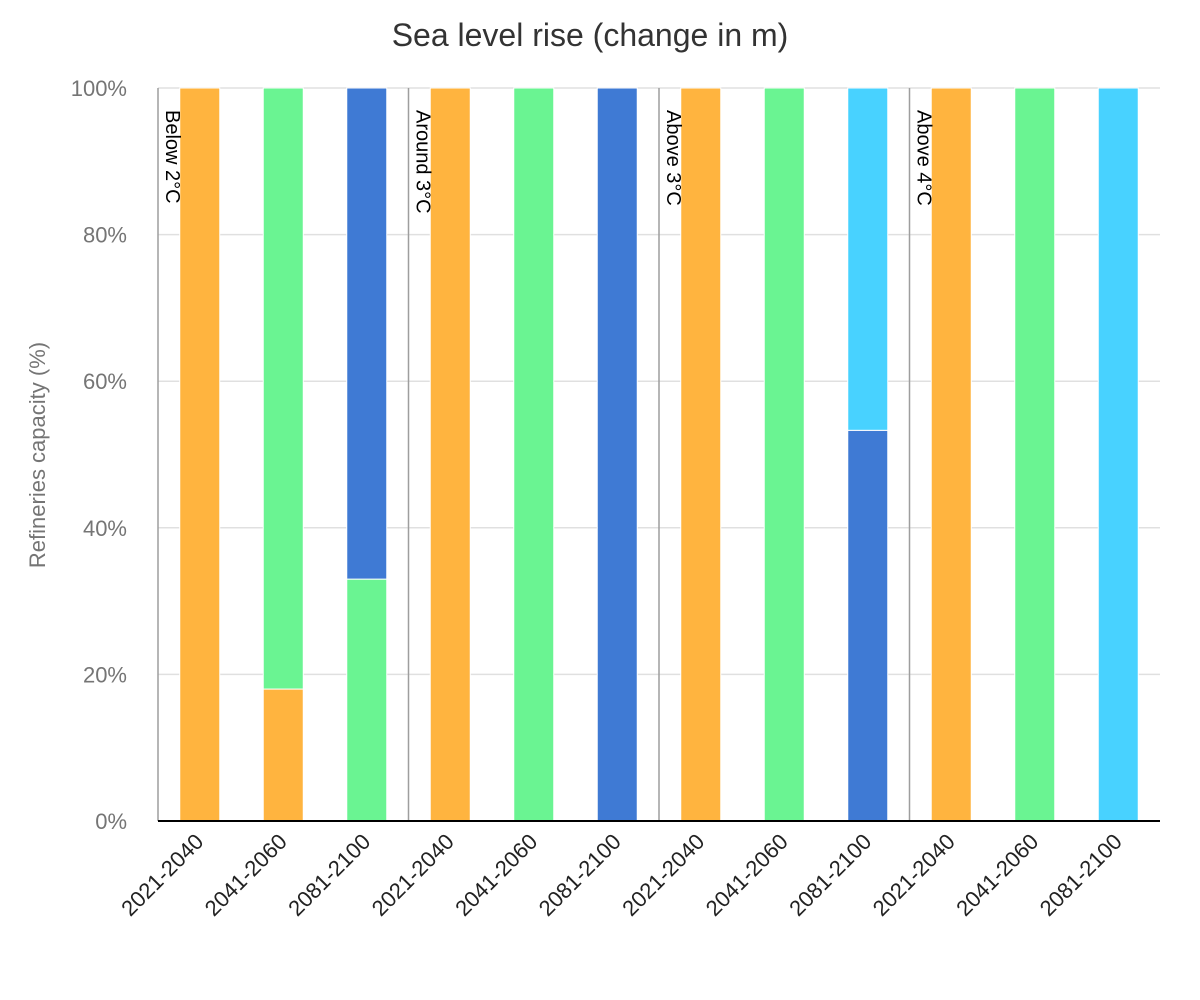 The width and height of the screenshot is (1200, 1000). What do you see at coordinates (423, 162) in the screenshot?
I see `group-label: Around 3°C` at bounding box center [423, 162].